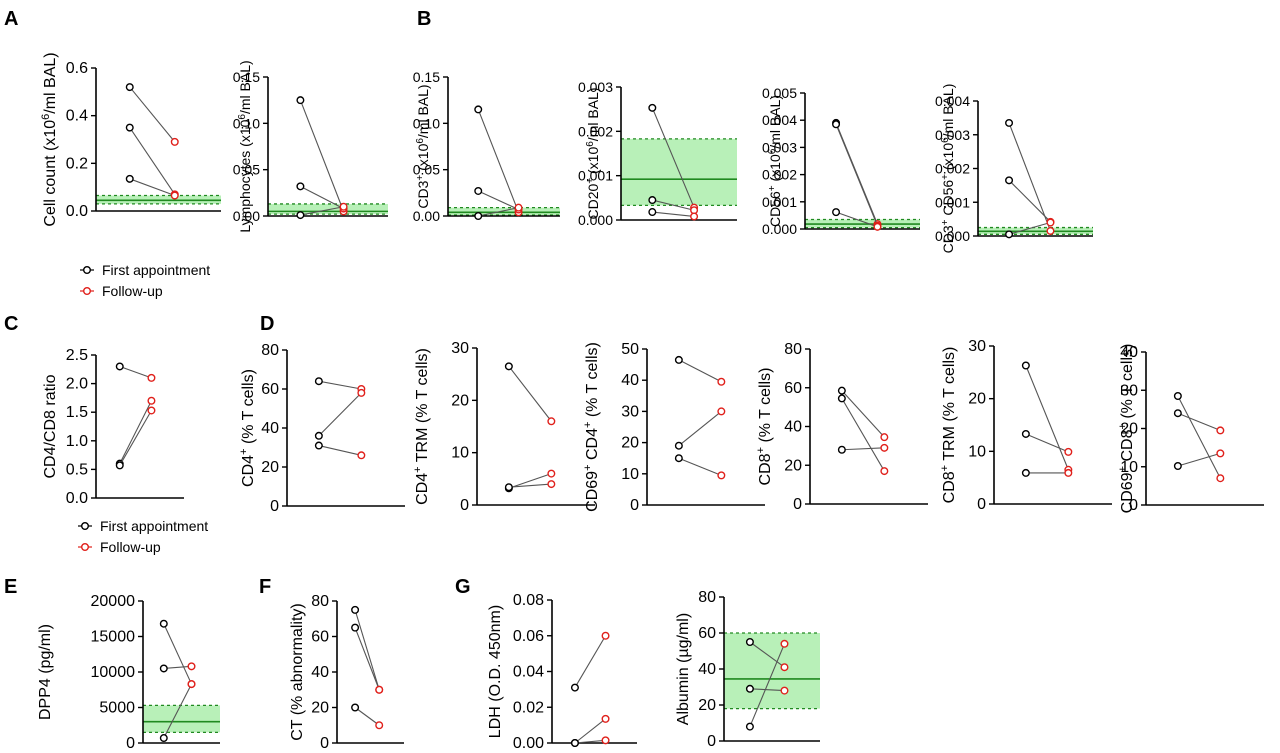  What do you see at coordinates (673, 427) in the screenshot?
I see `chart-panel-10: 0 10 20 30 40 50 CD69+ CD4+ (% T cells)` at bounding box center [673, 427].